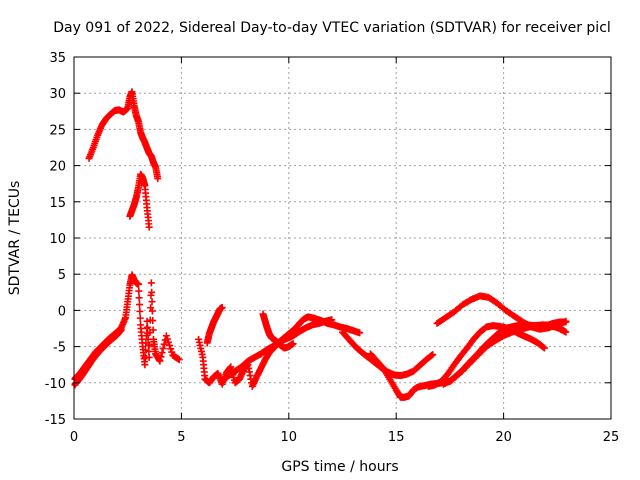  Describe the element at coordinates (59, 348) in the screenshot. I see `y-tick-label: -5` at that location.